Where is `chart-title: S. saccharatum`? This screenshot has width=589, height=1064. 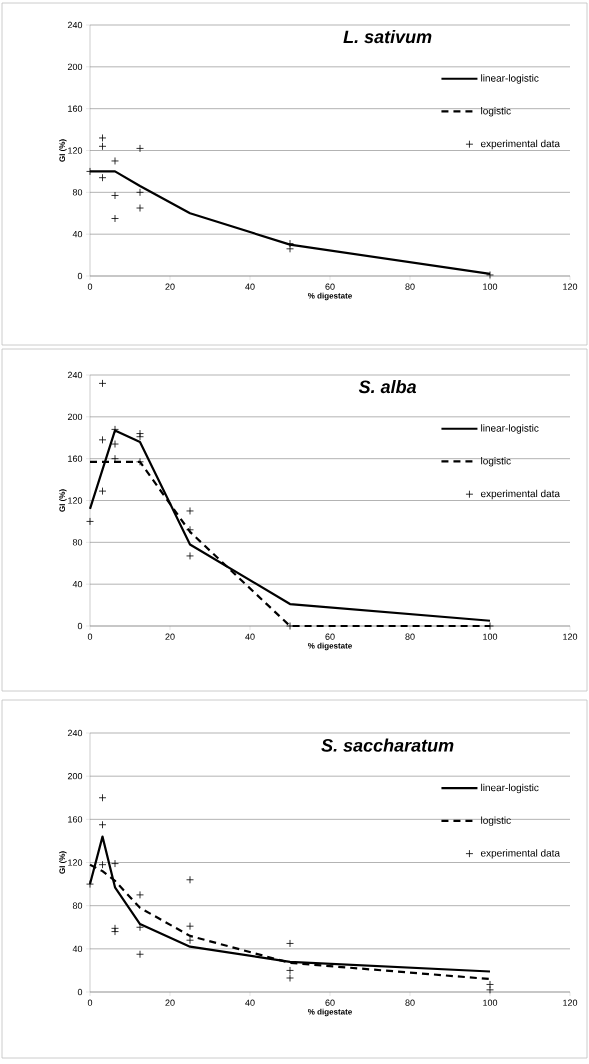
chart-title: S. saccharatum is located at coordinates (387, 745).